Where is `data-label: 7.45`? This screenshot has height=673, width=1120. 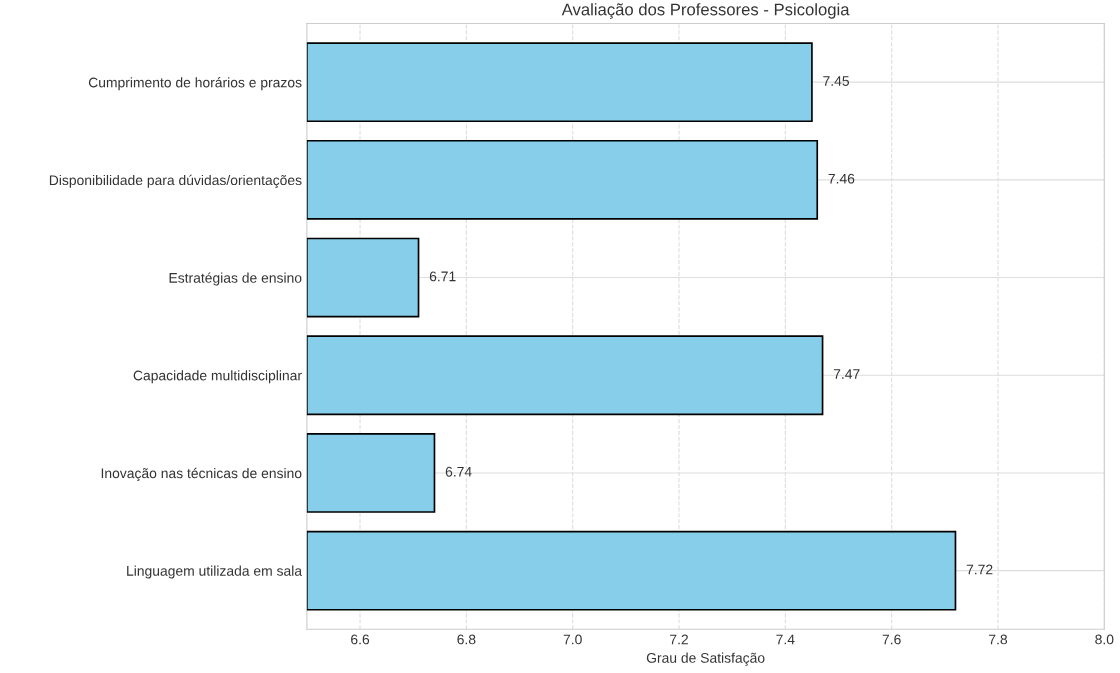
data-label: 7.45 is located at coordinates (836, 81).